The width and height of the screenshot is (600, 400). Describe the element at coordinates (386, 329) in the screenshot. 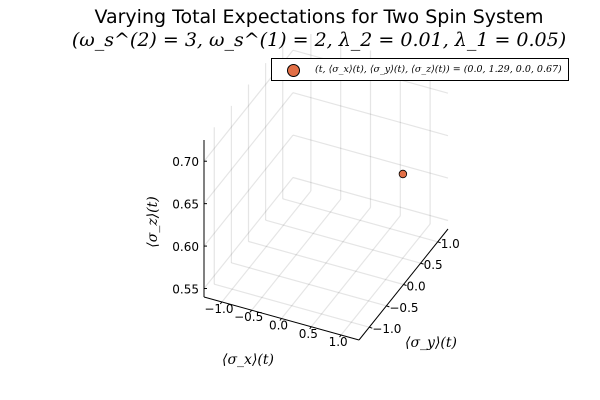

I see `y-tick-label: −1.0` at that location.